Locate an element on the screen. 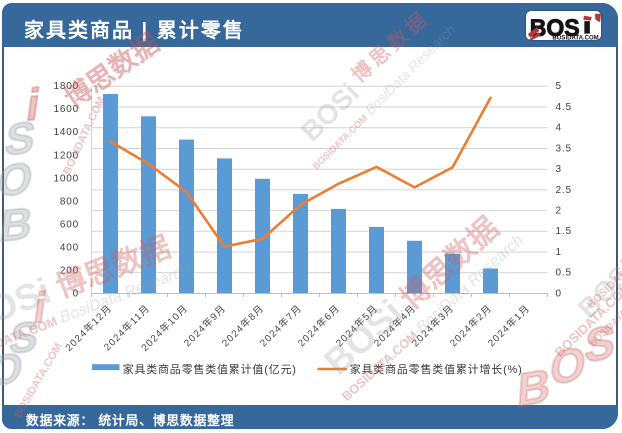 The height and width of the screenshot is (433, 622). svg-text: 3 is located at coordinates (559, 169).